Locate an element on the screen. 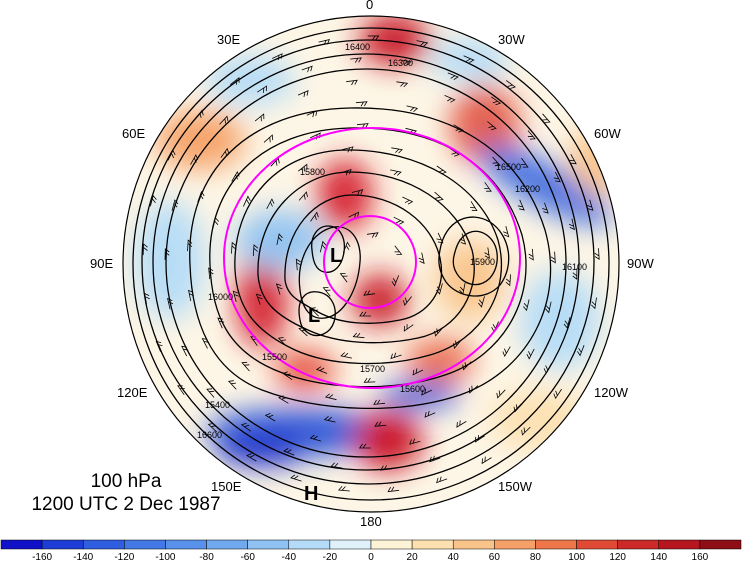 The width and height of the screenshot is (742, 561). contour-label: 16000 is located at coordinates (220, 297).